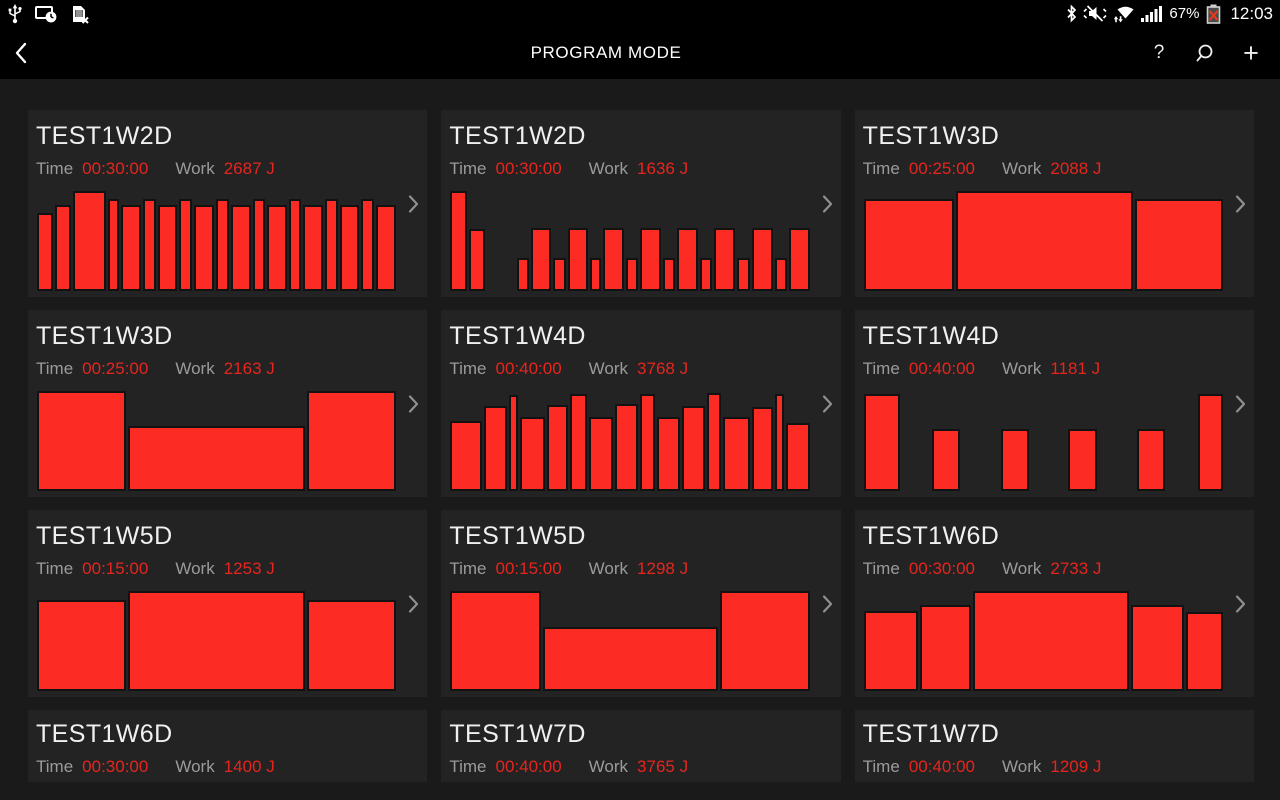 Image resolution: width=1280 pixels, height=800 pixels. I want to click on work-value: 2088 J, so click(1076, 168).